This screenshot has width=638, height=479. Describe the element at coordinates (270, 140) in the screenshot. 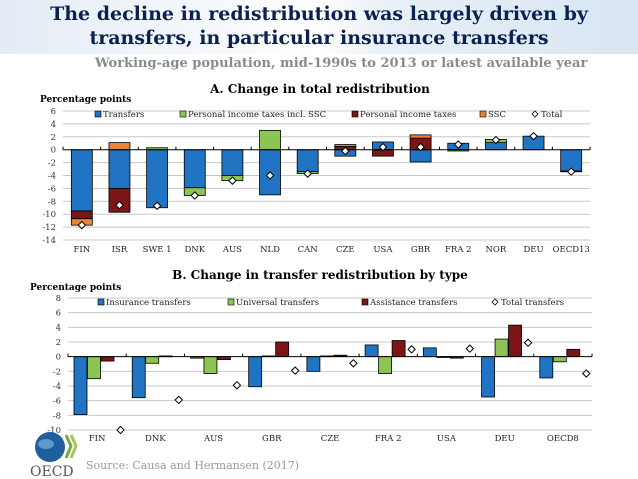

I see `bar-personal-income-taxes-incl-ssc` at that location.